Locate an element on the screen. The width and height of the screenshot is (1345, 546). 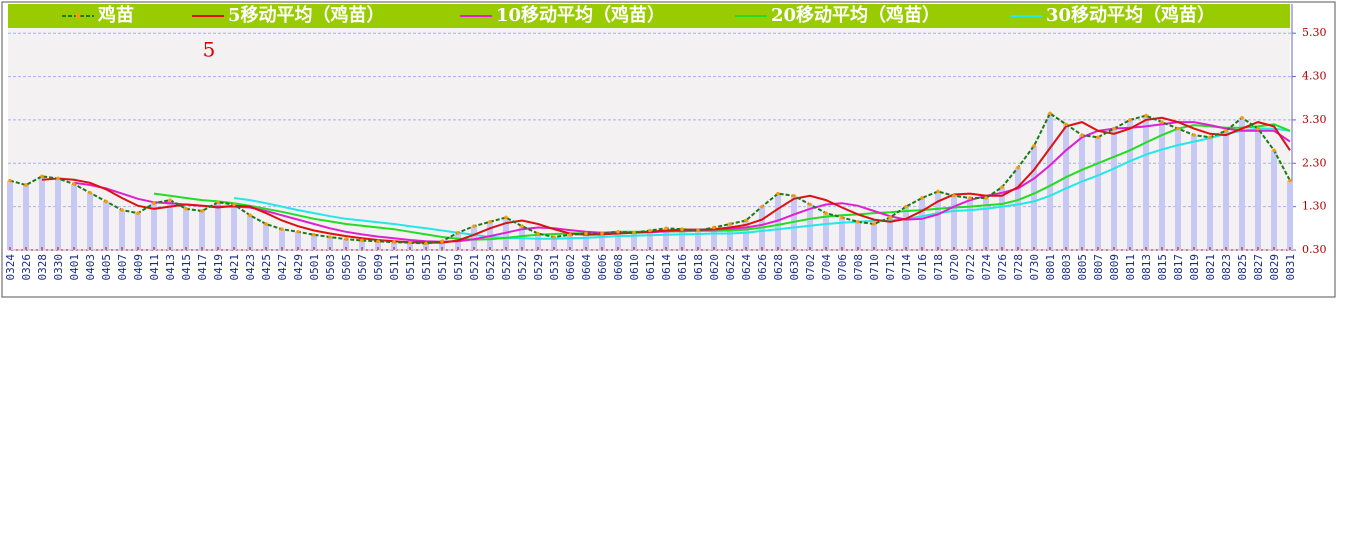
y-tick-label: 5.30 is located at coordinates (1314, 32).